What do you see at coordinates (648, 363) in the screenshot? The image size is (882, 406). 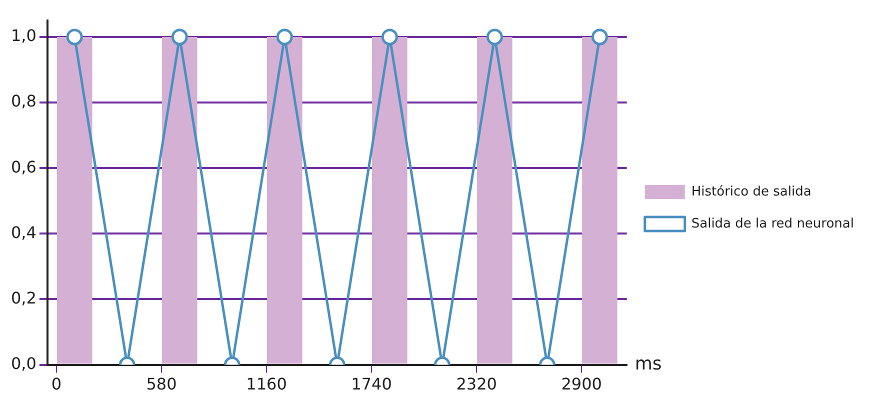 I see `x-axis-title: ms` at bounding box center [648, 363].